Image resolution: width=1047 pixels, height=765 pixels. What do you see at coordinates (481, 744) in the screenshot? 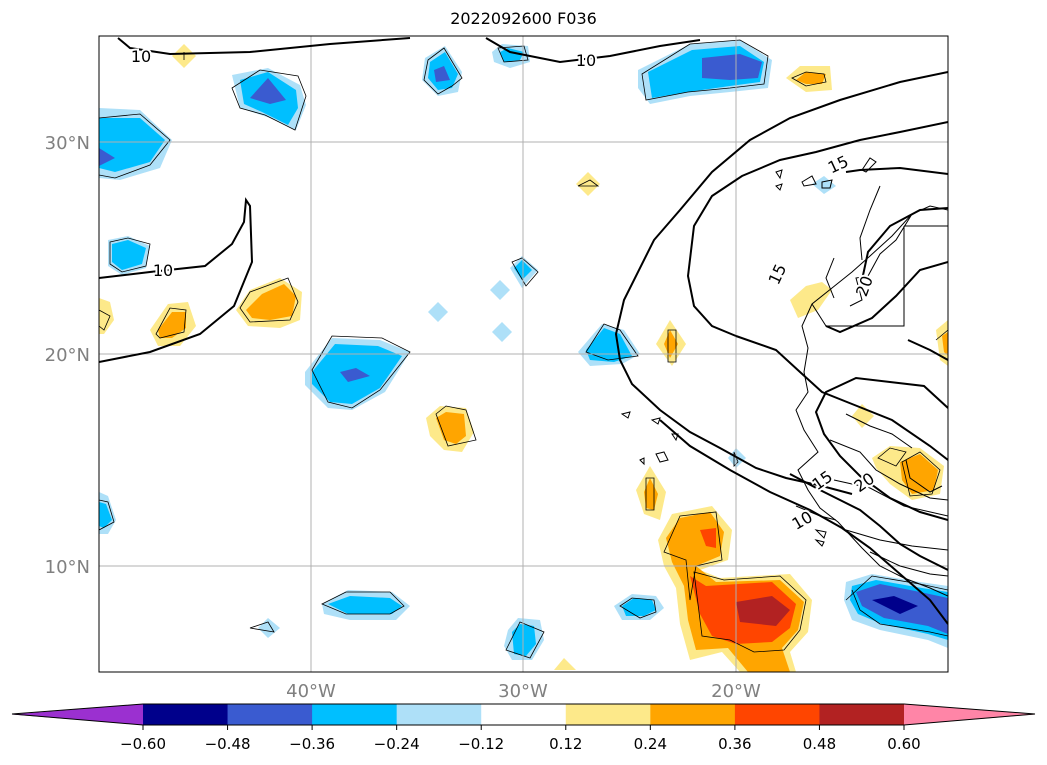
I see `colorbar-tick-label: −0.12` at bounding box center [481, 744].